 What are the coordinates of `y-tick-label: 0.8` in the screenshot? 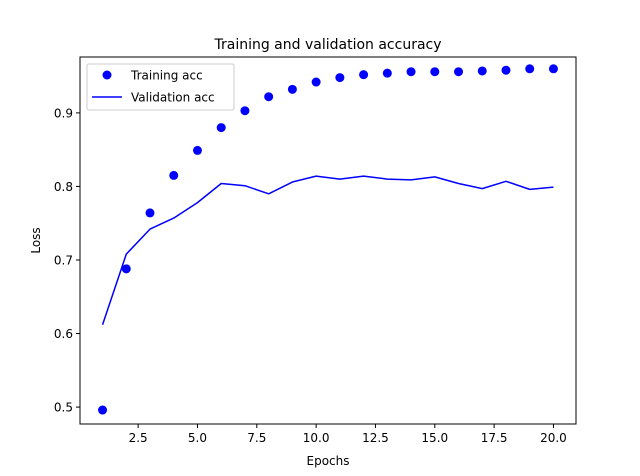 It's located at (63, 187).